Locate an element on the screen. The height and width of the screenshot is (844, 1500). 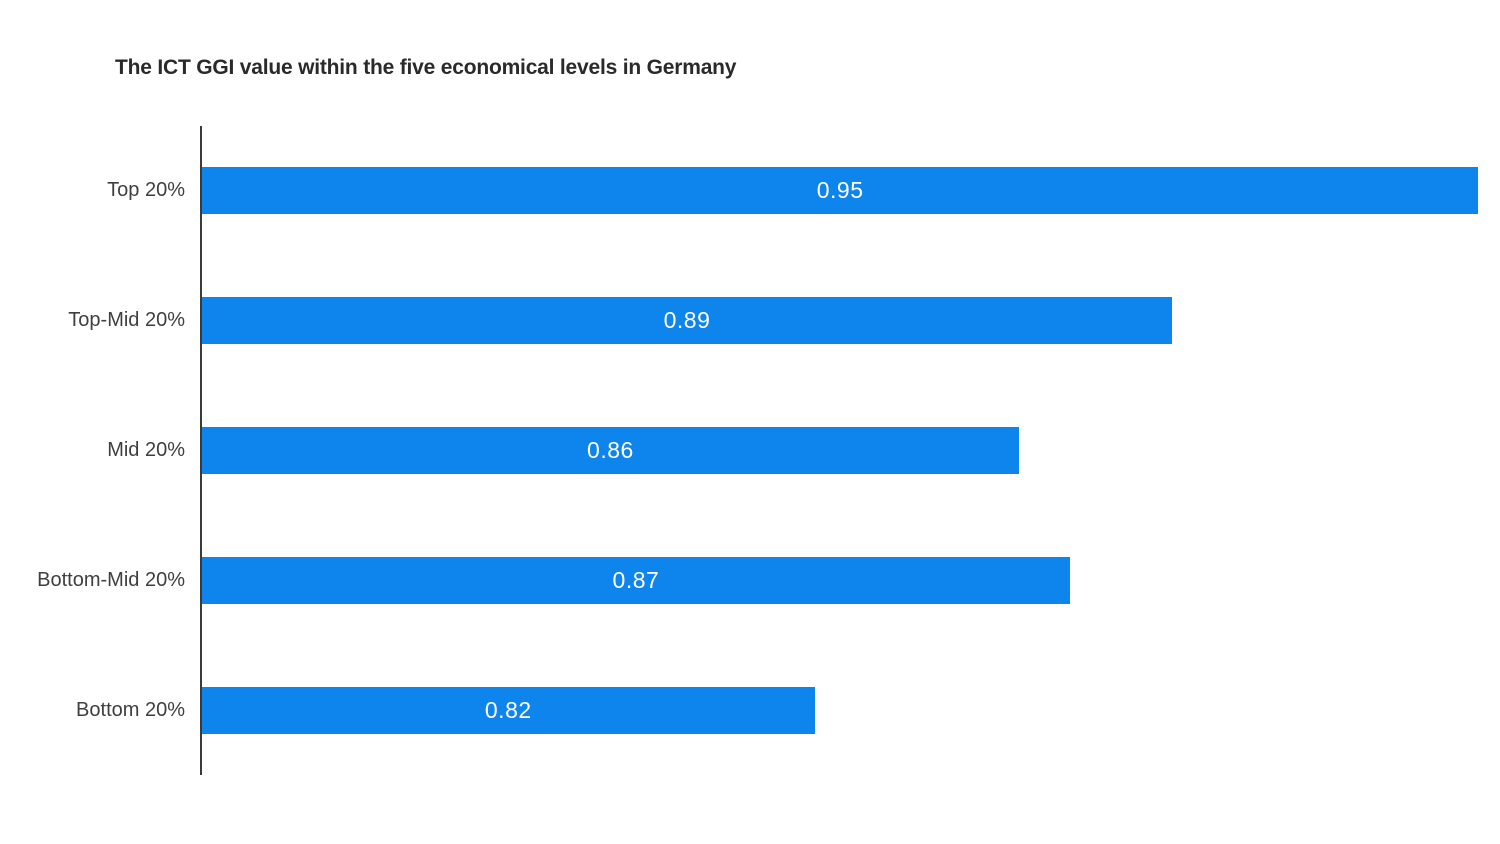
bar-row-mid-20: Mid 20% 0.86 is located at coordinates (798, 451).